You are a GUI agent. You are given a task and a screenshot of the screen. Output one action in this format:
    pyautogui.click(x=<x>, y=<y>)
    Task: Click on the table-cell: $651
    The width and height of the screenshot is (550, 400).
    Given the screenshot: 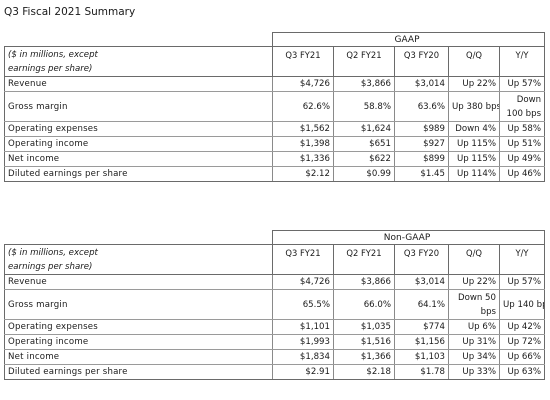 What is the action you would take?
    pyautogui.click(x=364, y=144)
    